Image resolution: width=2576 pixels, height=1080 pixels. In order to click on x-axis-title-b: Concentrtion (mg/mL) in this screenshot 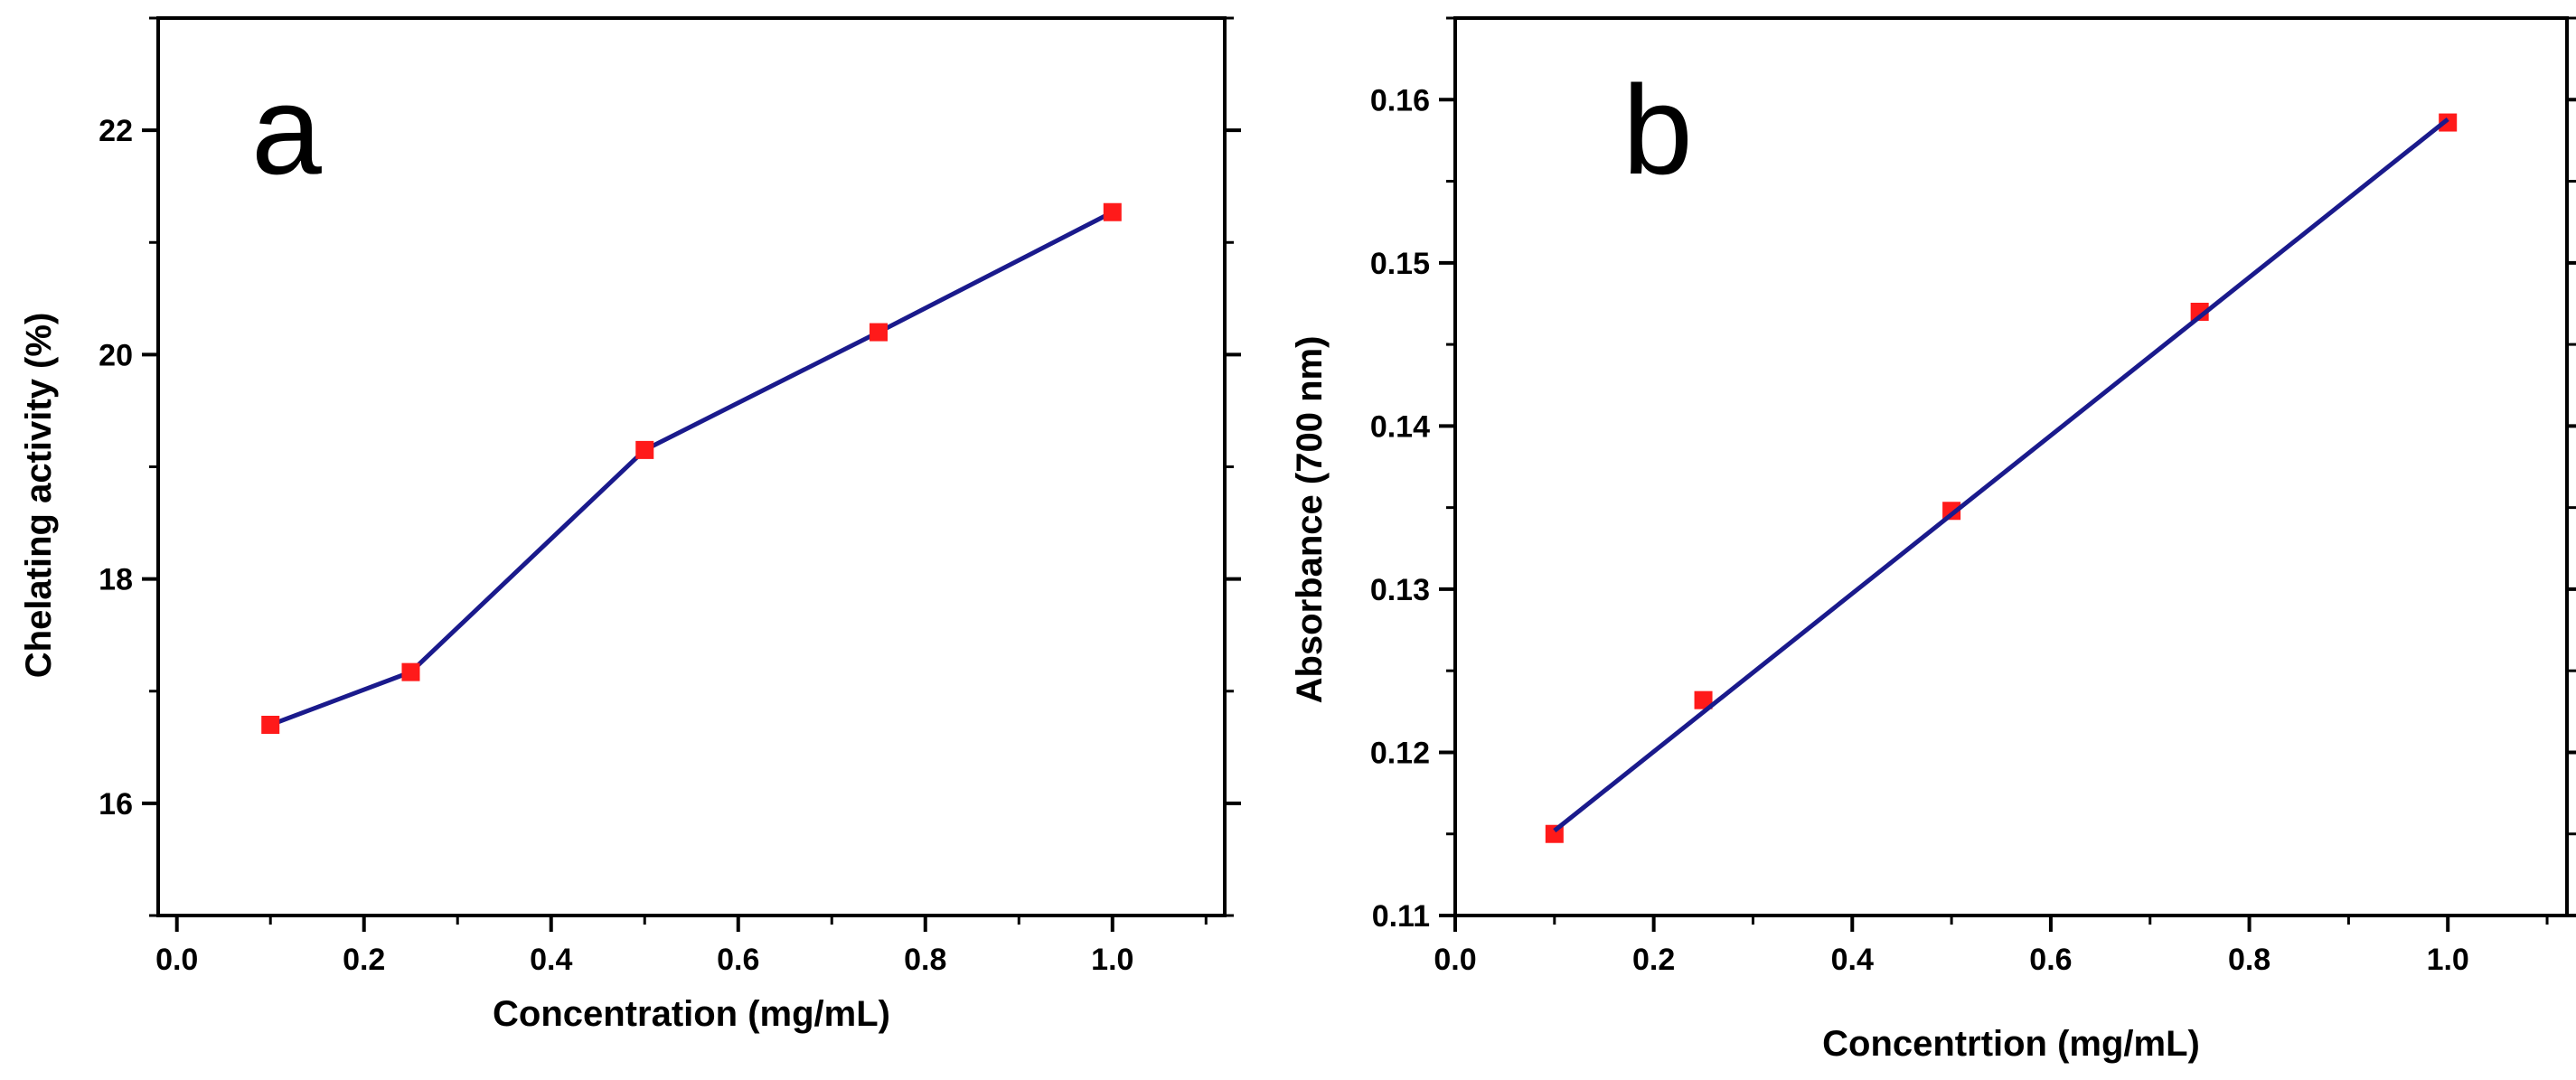, I will do `click(2011, 1044)`.